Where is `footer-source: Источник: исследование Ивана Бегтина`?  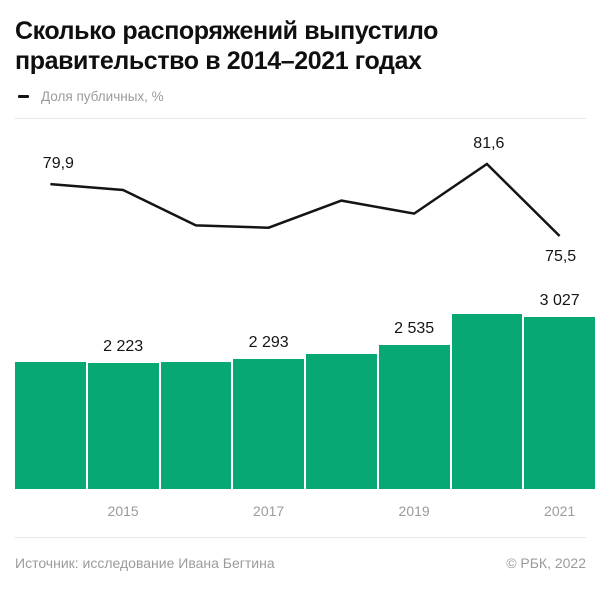
footer-source: Источник: исследование Ивана Бегтина is located at coordinates (145, 563).